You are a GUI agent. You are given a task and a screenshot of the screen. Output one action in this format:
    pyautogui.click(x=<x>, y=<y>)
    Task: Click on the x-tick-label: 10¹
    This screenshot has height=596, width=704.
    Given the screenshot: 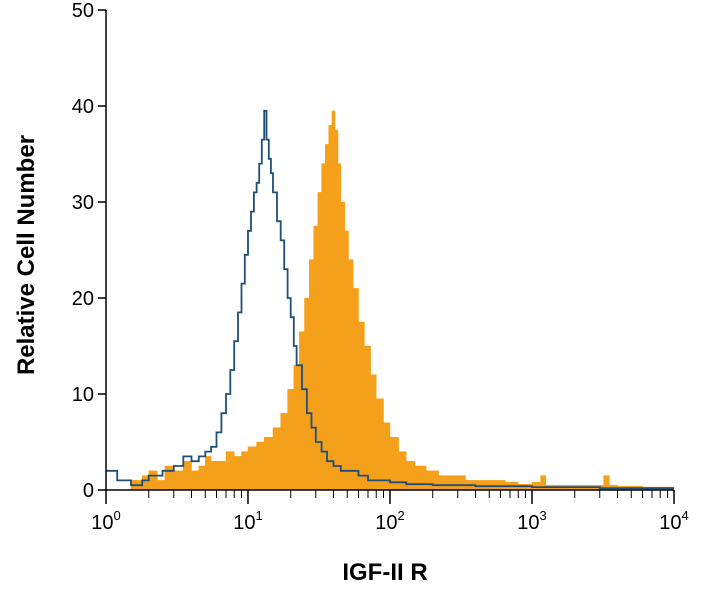 What is the action you would take?
    pyautogui.click(x=247, y=521)
    